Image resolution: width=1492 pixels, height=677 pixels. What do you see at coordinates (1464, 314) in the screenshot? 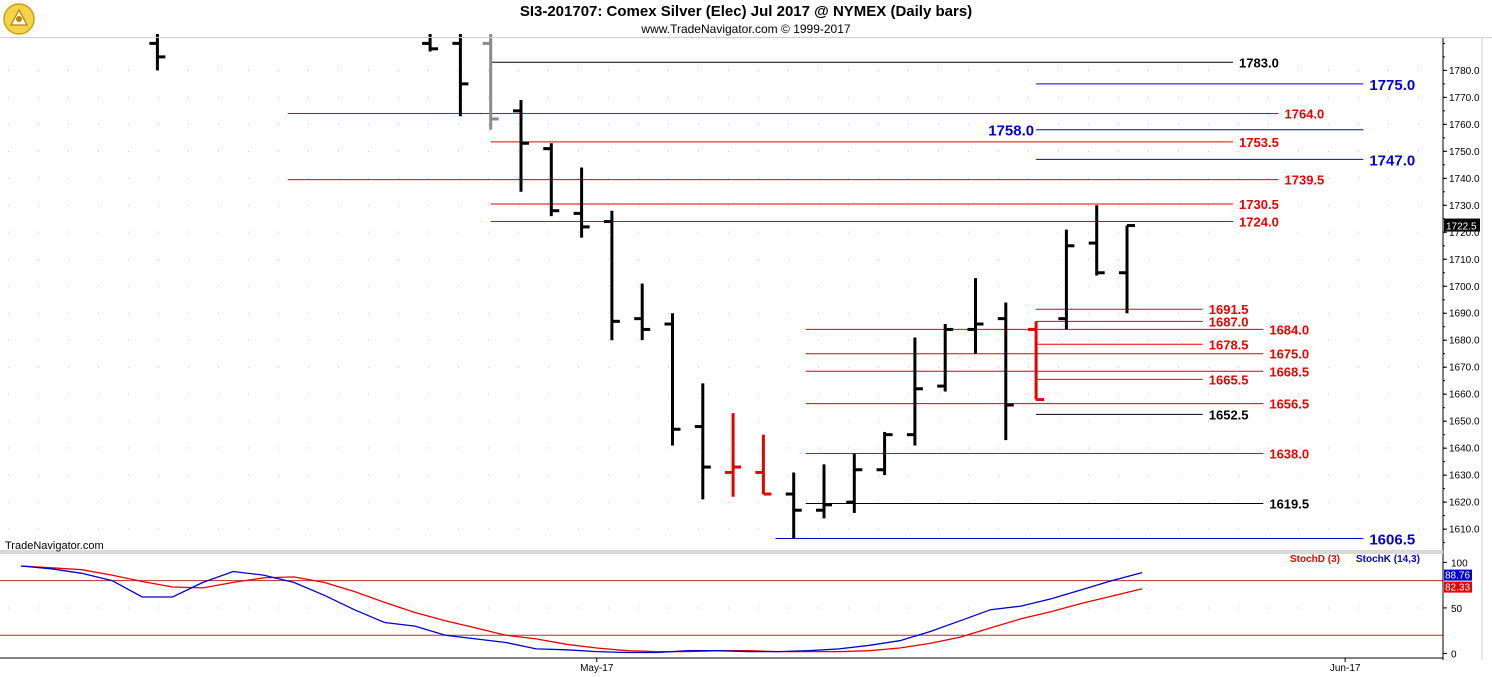
I see `y-tick-label: 1690.0` at bounding box center [1464, 314].